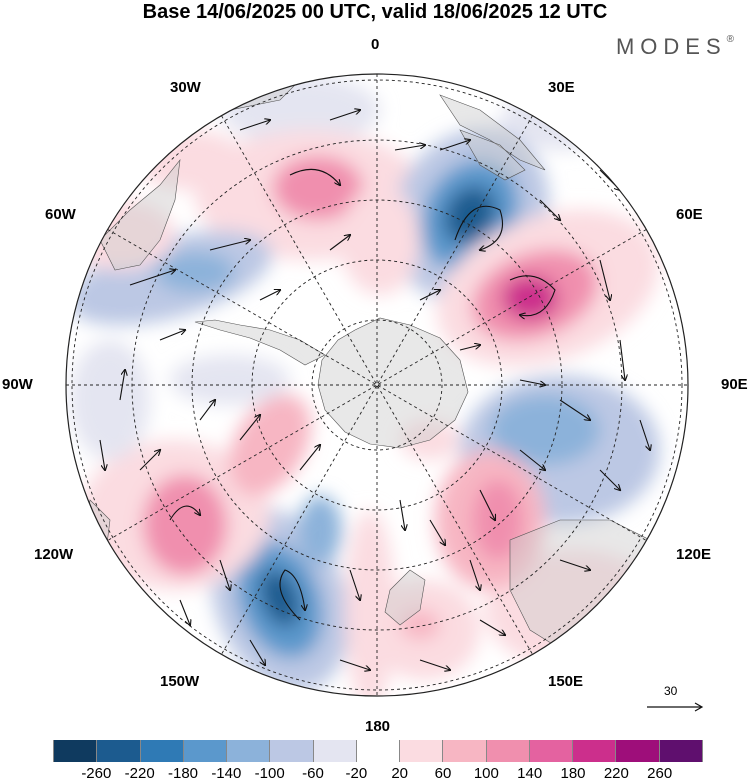 Image resolution: width=750 pixels, height=783 pixels. Describe the element at coordinates (185, 87) in the screenshot. I see `label-lon-30w: 30W` at that location.